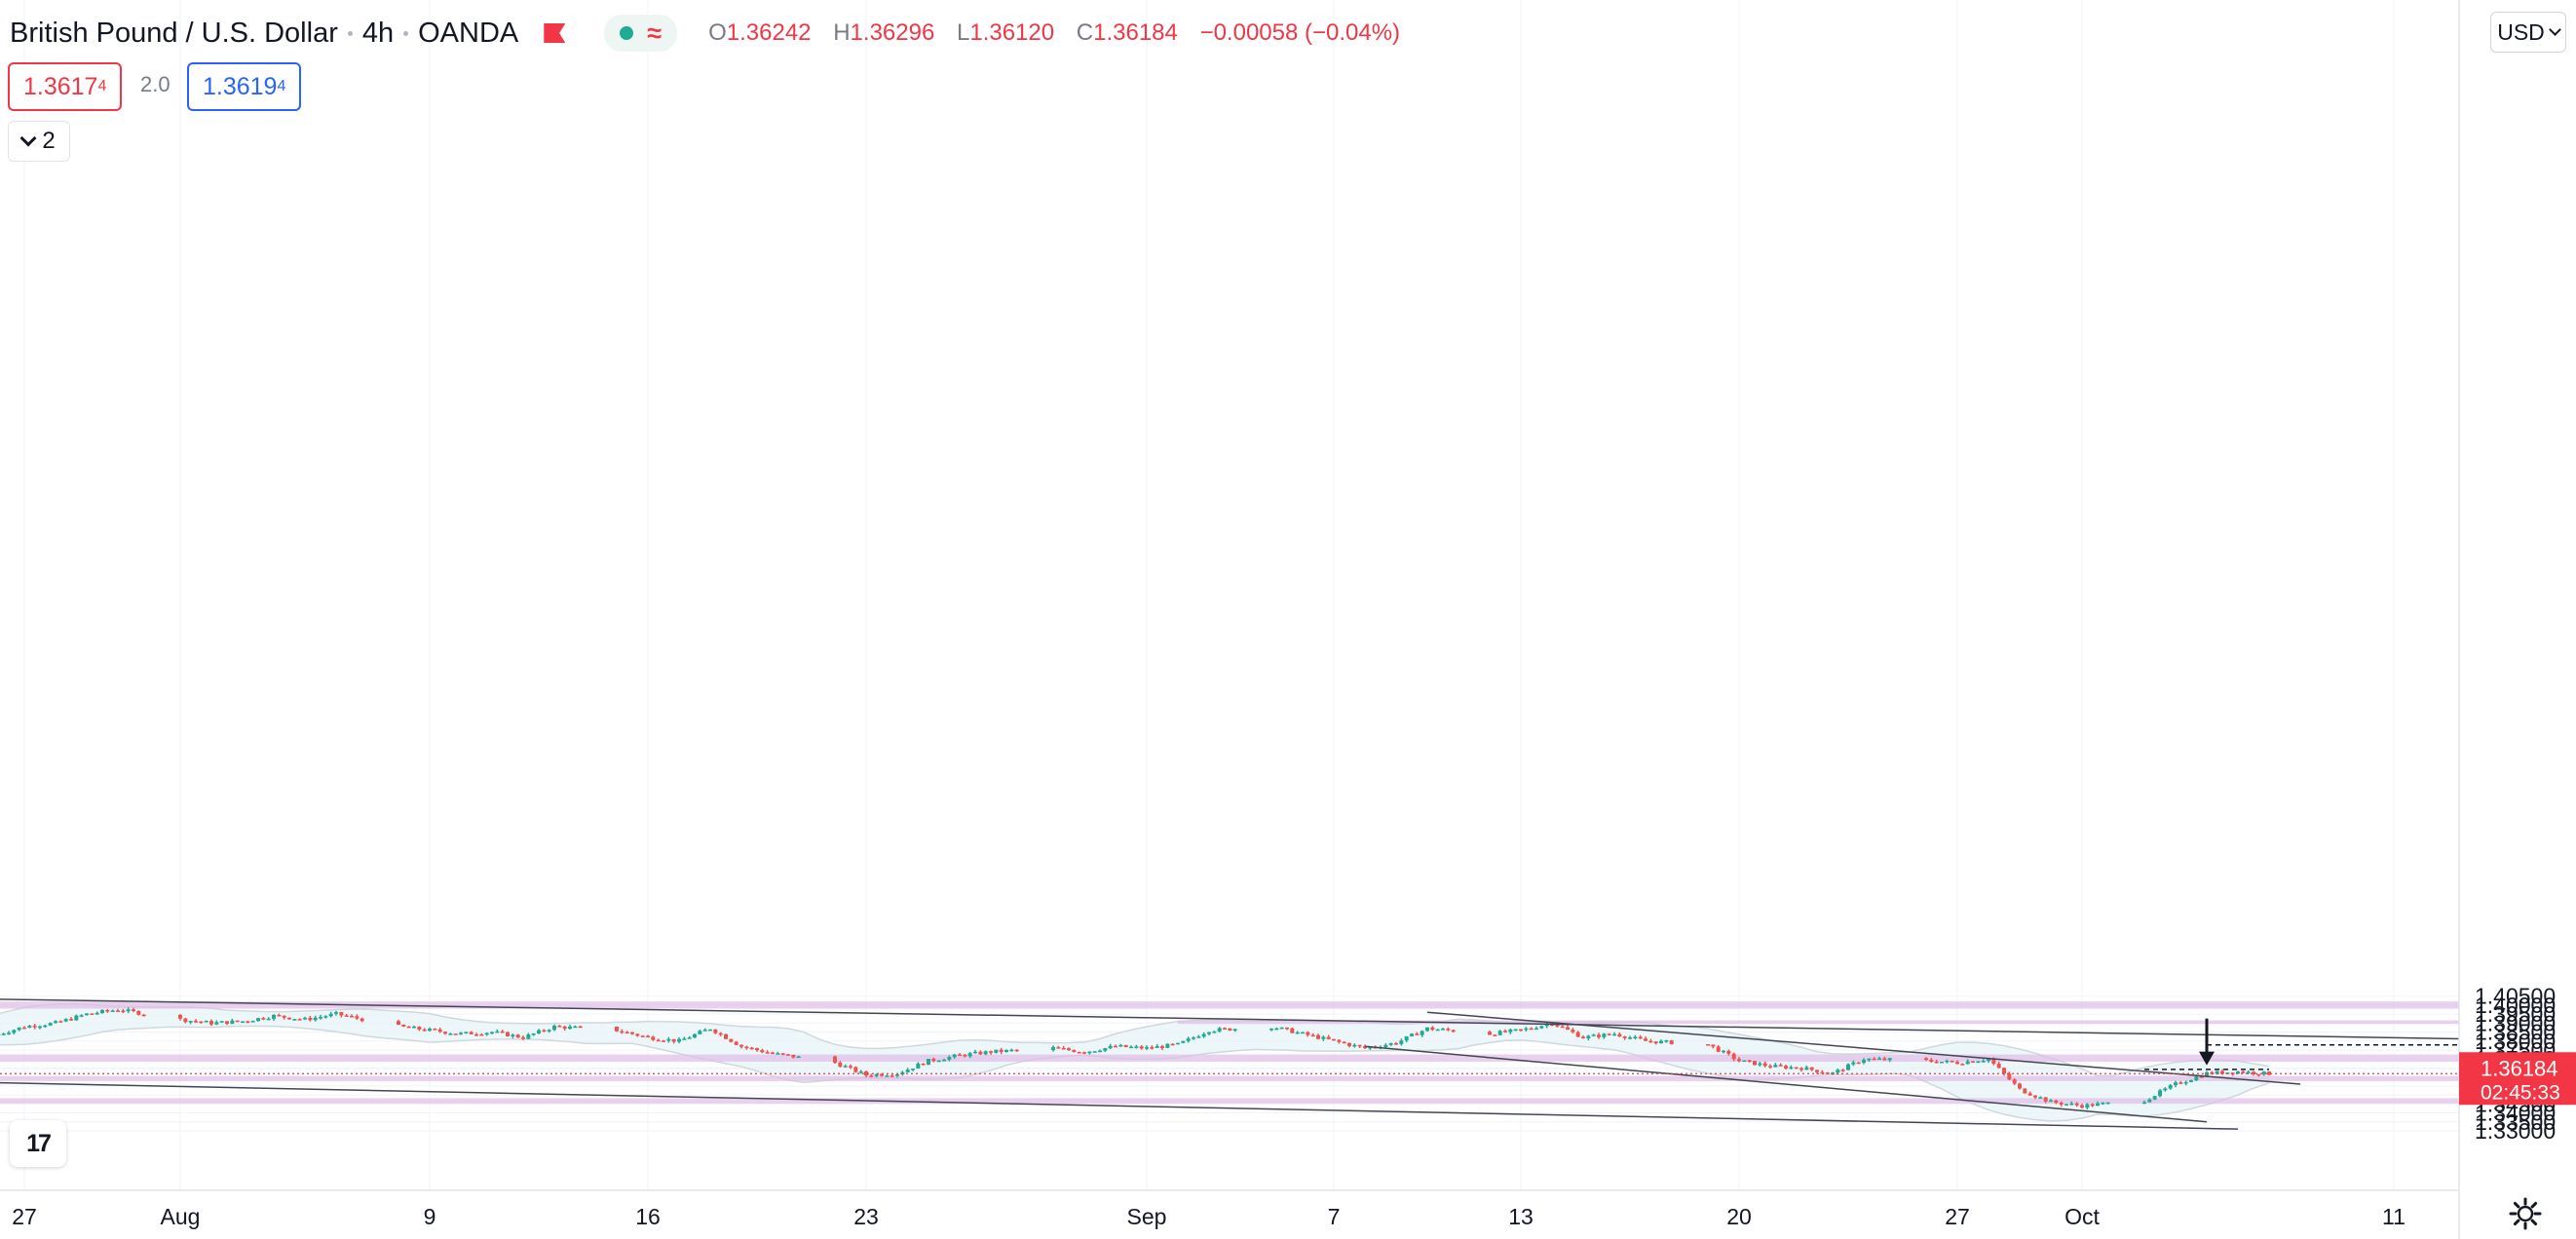  Describe the element at coordinates (60, 86) in the screenshot. I see `sell-price: 1.3617` at that location.